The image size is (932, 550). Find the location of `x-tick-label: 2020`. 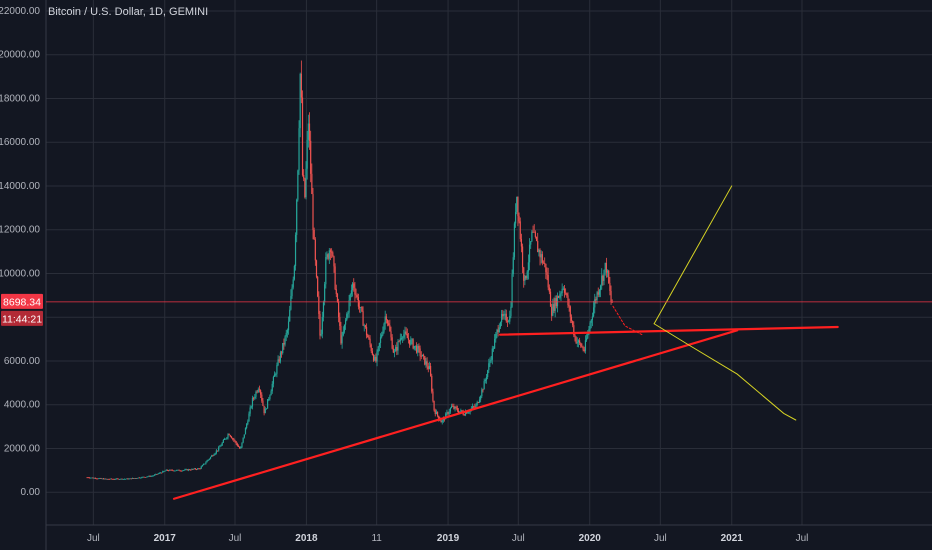

x-tick-label: 2020 is located at coordinates (590, 538).